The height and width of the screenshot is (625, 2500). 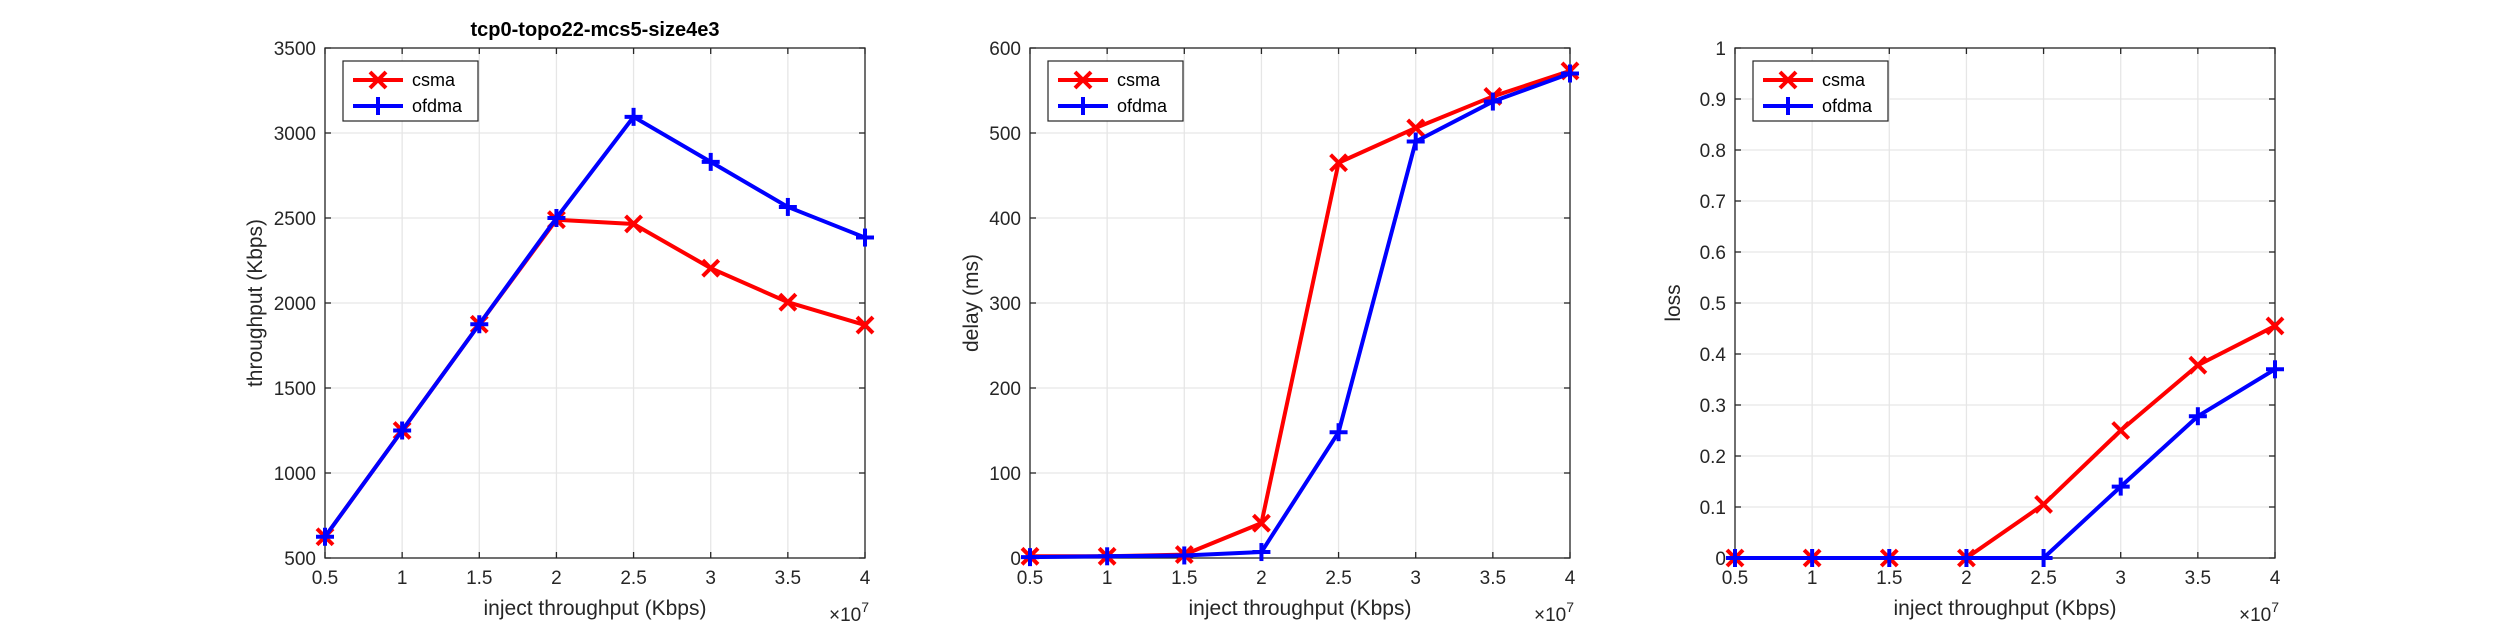 I want to click on chart-title: tcp0-topo22-mcs5-size4e3, so click(x=595, y=30).